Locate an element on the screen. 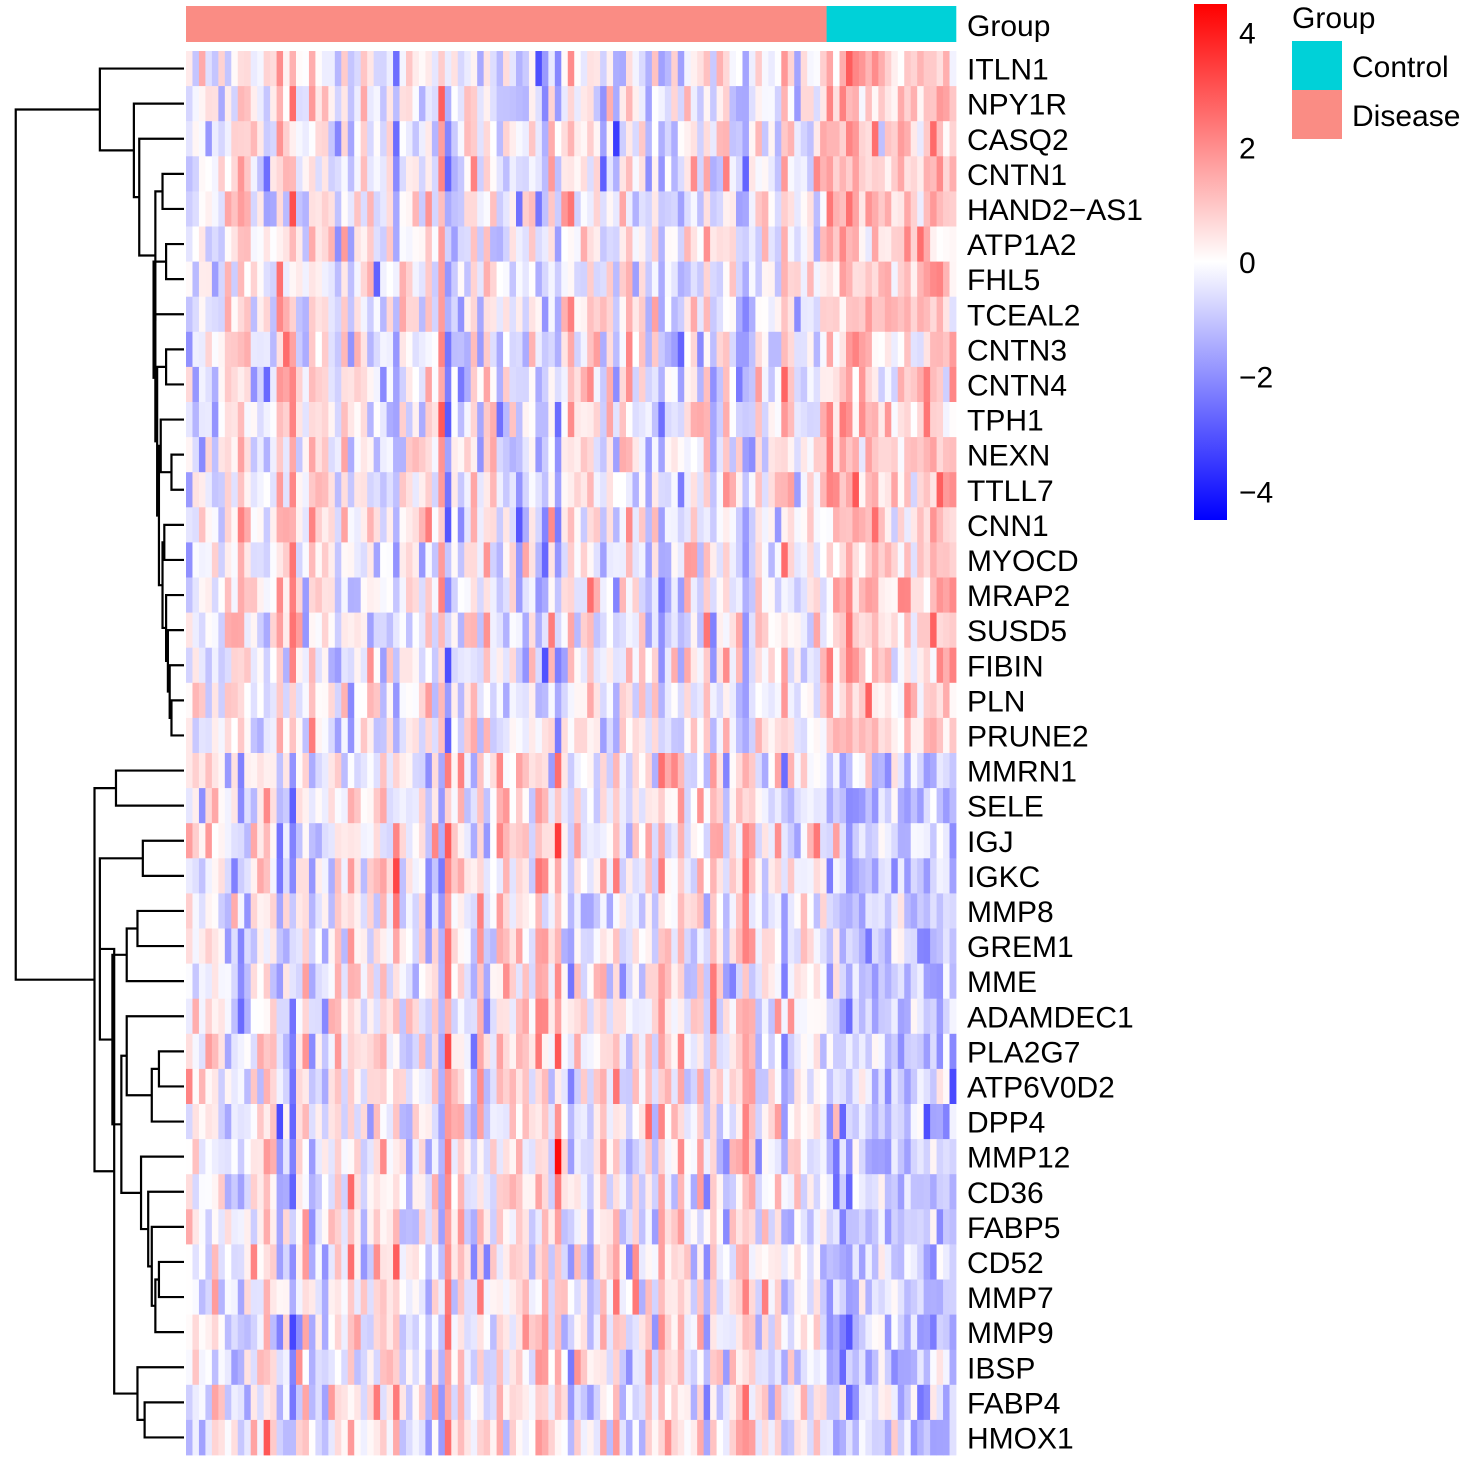 This screenshot has width=1476, height=1460. gene-label: FHL5 is located at coordinates (1003, 280).